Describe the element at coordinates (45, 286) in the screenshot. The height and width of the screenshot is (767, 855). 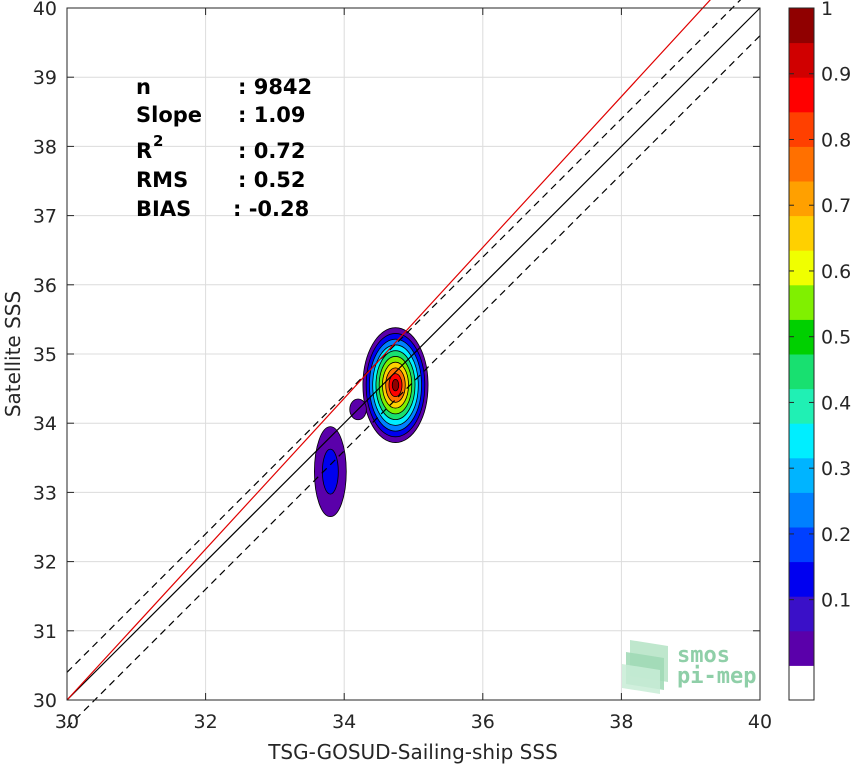
I see `y-tick-label: 36` at that location.